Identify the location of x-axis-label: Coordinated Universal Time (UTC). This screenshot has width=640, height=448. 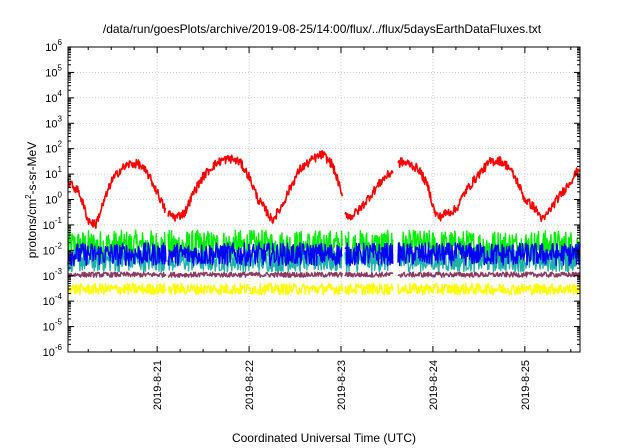
(324, 438).